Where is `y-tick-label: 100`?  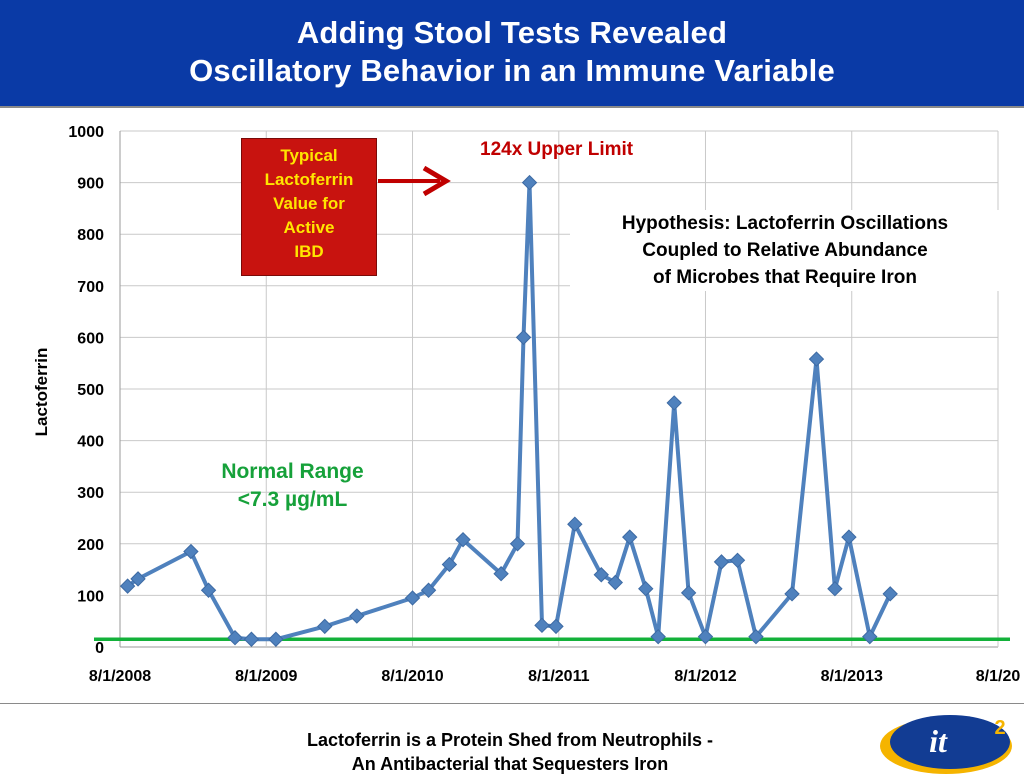
y-tick-label: 100 is located at coordinates (90, 596).